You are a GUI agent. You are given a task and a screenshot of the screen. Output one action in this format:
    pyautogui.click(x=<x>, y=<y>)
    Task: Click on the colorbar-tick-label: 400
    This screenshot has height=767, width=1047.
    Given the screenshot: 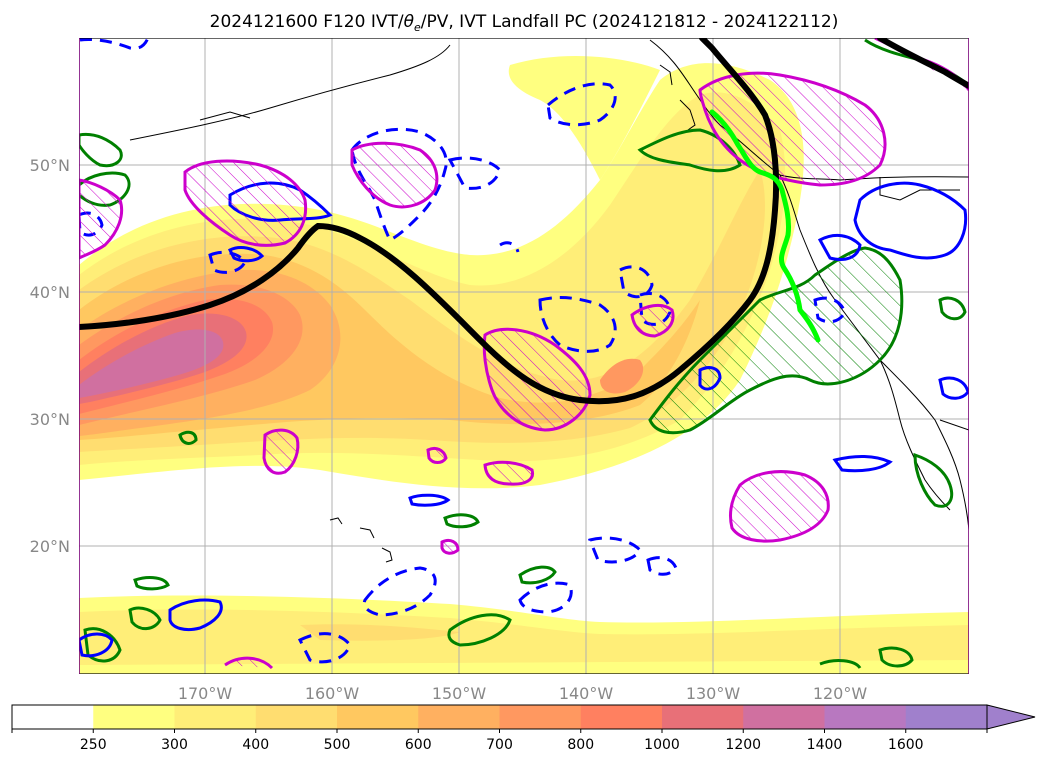 What is the action you would take?
    pyautogui.click(x=255, y=745)
    